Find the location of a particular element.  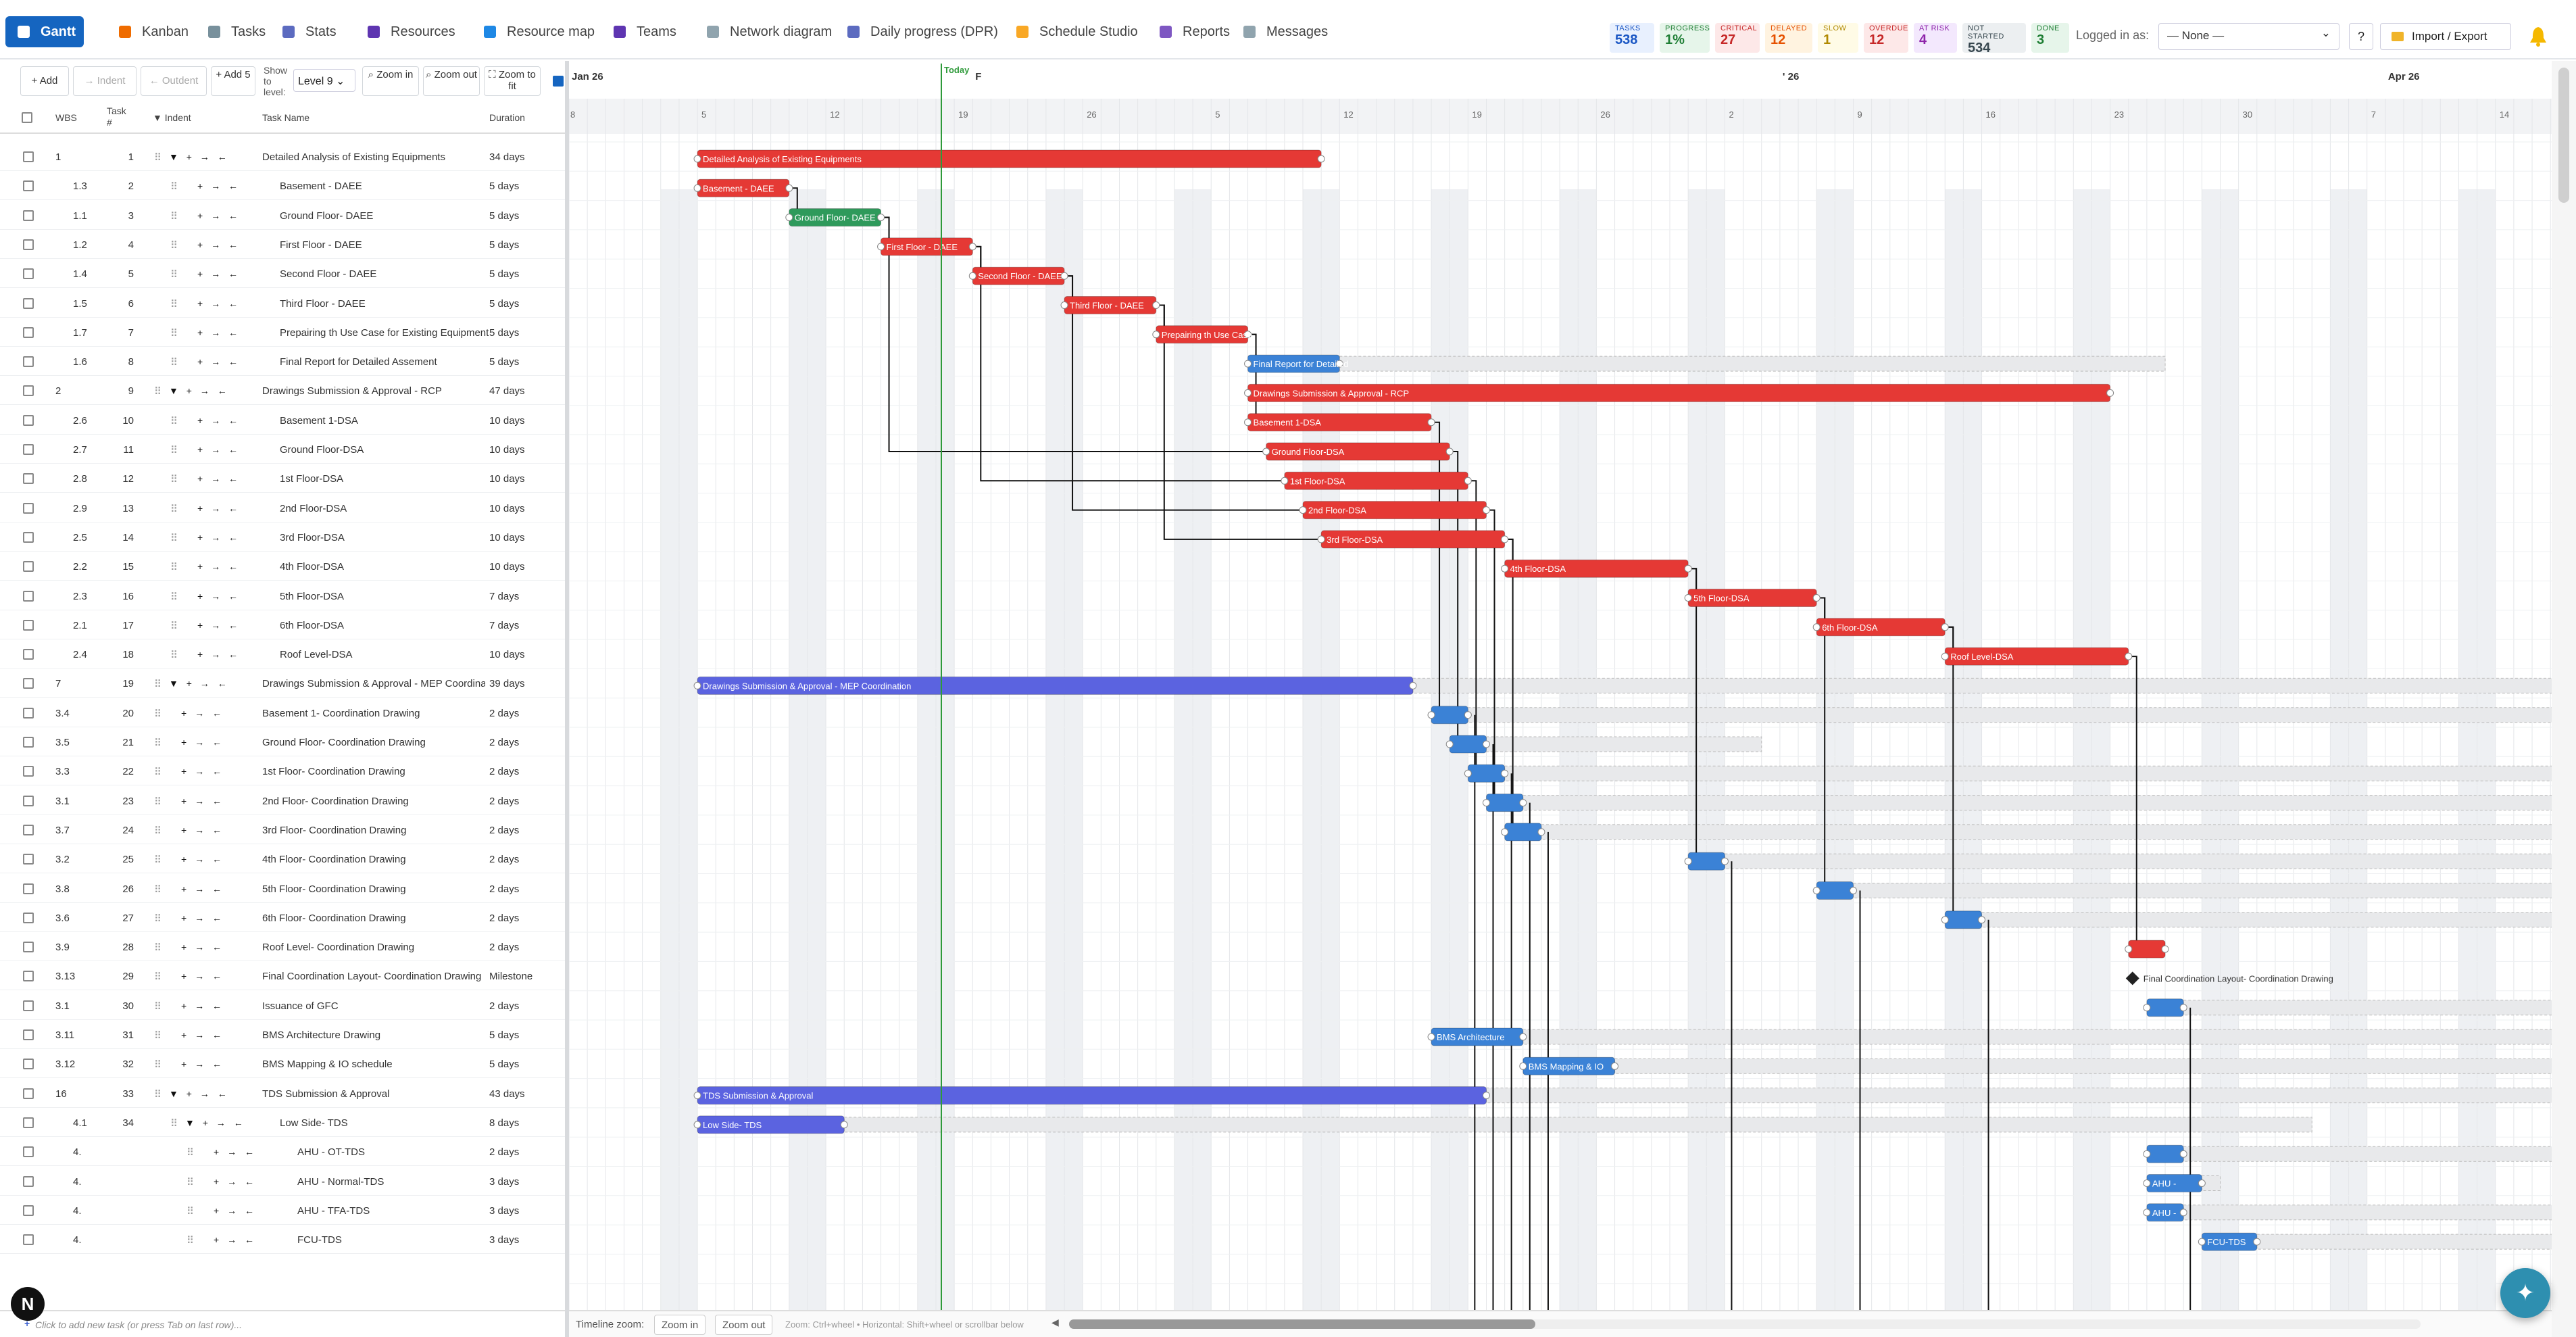

wbs-cell: 2.3 is located at coordinates (80, 596).